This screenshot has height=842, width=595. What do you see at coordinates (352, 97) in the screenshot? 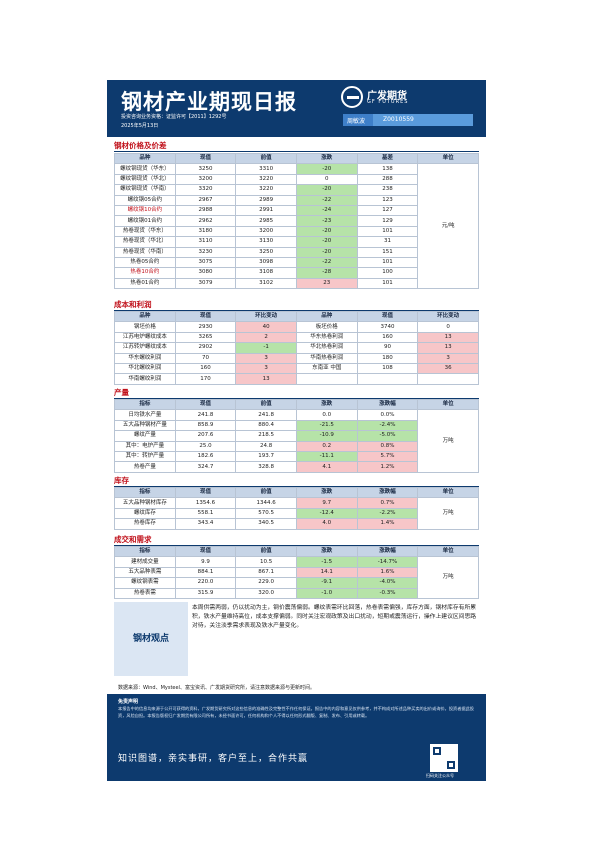
I see `gf-logo-icon` at bounding box center [352, 97].